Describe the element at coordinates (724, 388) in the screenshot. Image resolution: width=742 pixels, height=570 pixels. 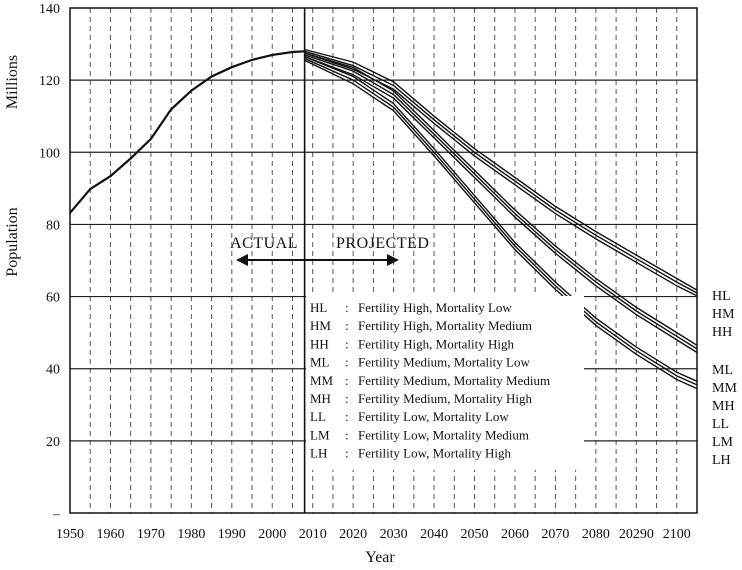
I see `right-label-mm: MM` at that location.